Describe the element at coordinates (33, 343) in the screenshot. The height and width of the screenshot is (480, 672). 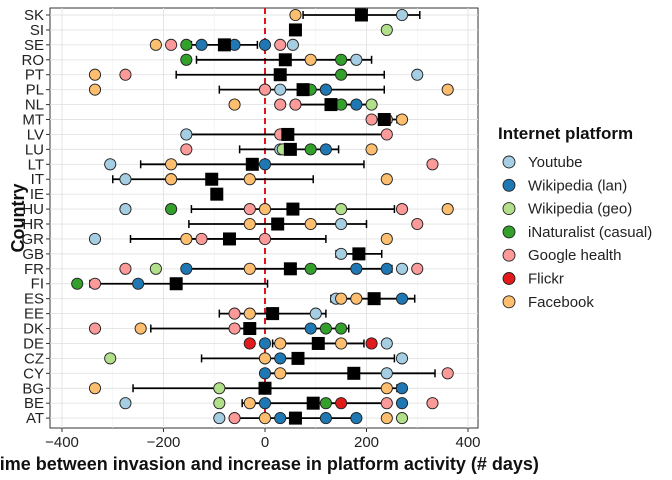
I see `y-tick-label: DE` at that location.